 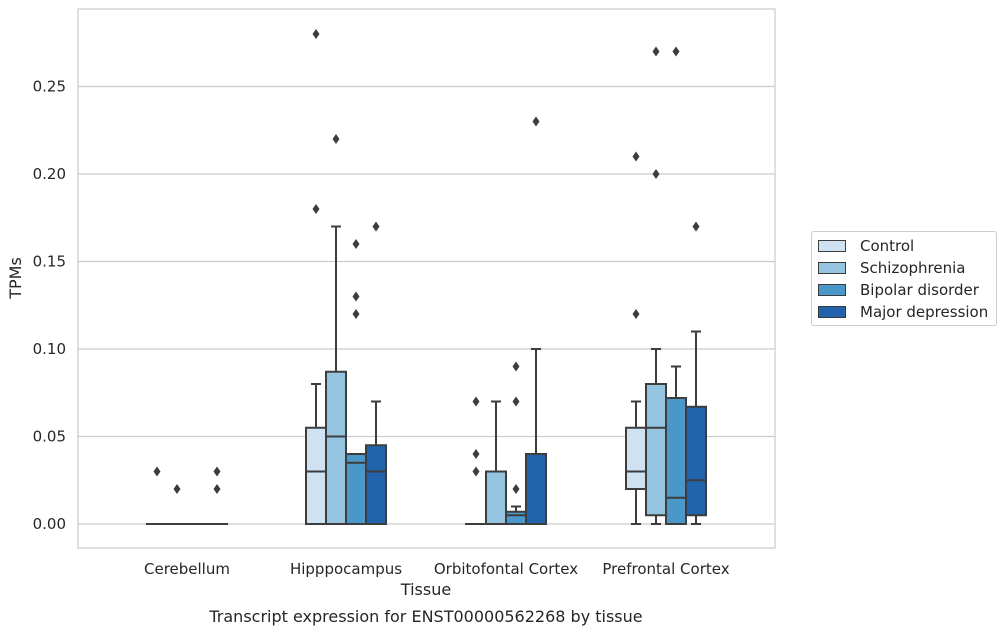 What do you see at coordinates (425, 589) in the screenshot?
I see `x-axis-label: Tissue` at bounding box center [425, 589].